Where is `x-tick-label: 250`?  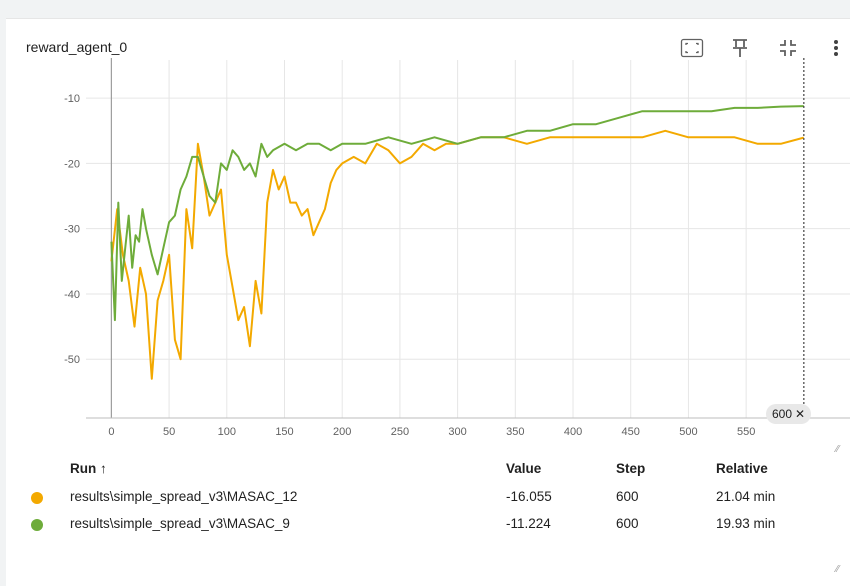
x-tick-label: 250 is located at coordinates (400, 432).